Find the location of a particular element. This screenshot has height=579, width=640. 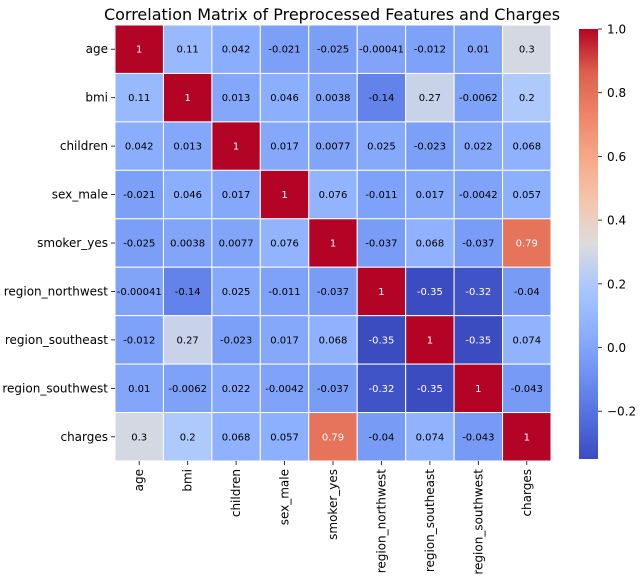

cell-annotation-charges-bmi: 0.2 is located at coordinates (188, 437).